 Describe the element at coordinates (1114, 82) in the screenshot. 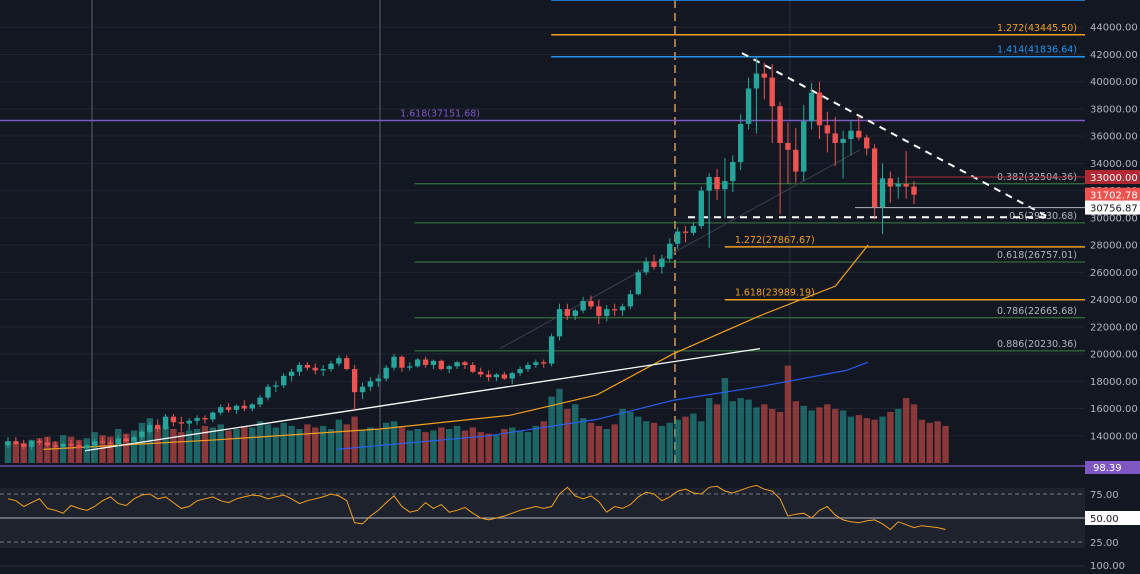

I see `price-axis-tick-label: 40000.00` at that location.